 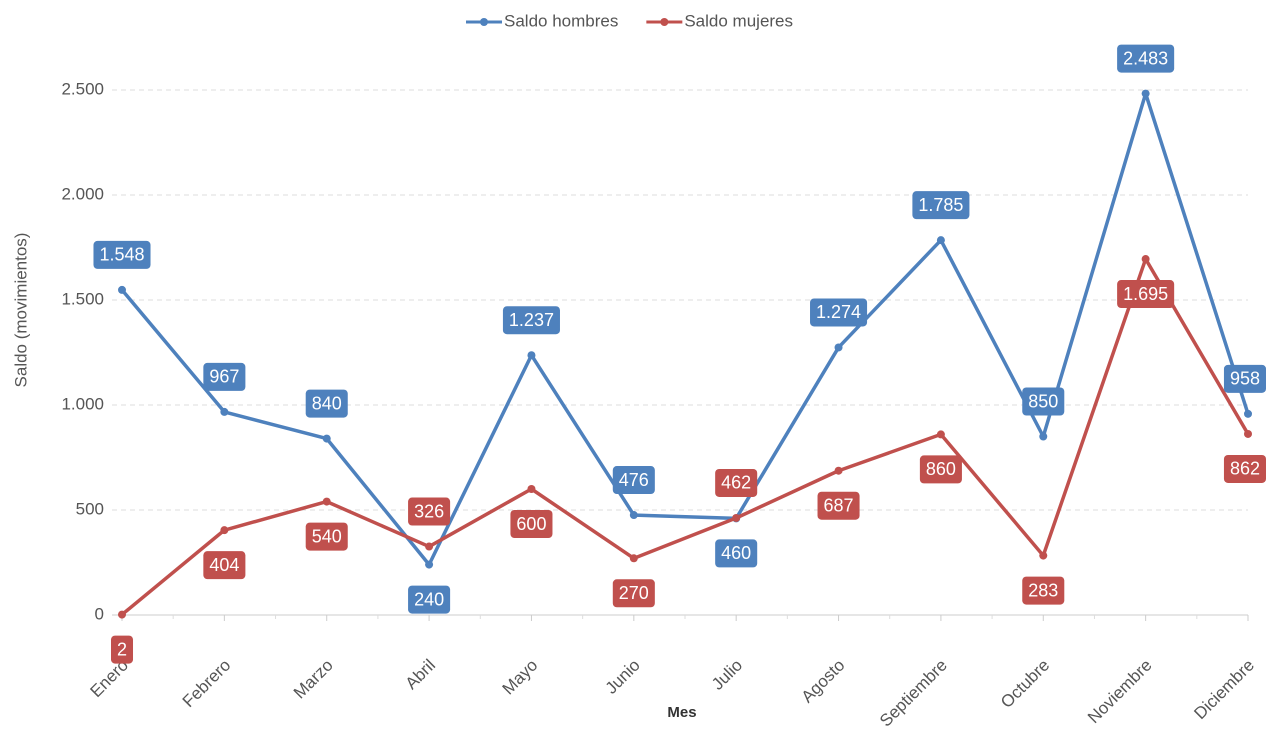 I want to click on data-label-text: 1.274, so click(x=838, y=312).